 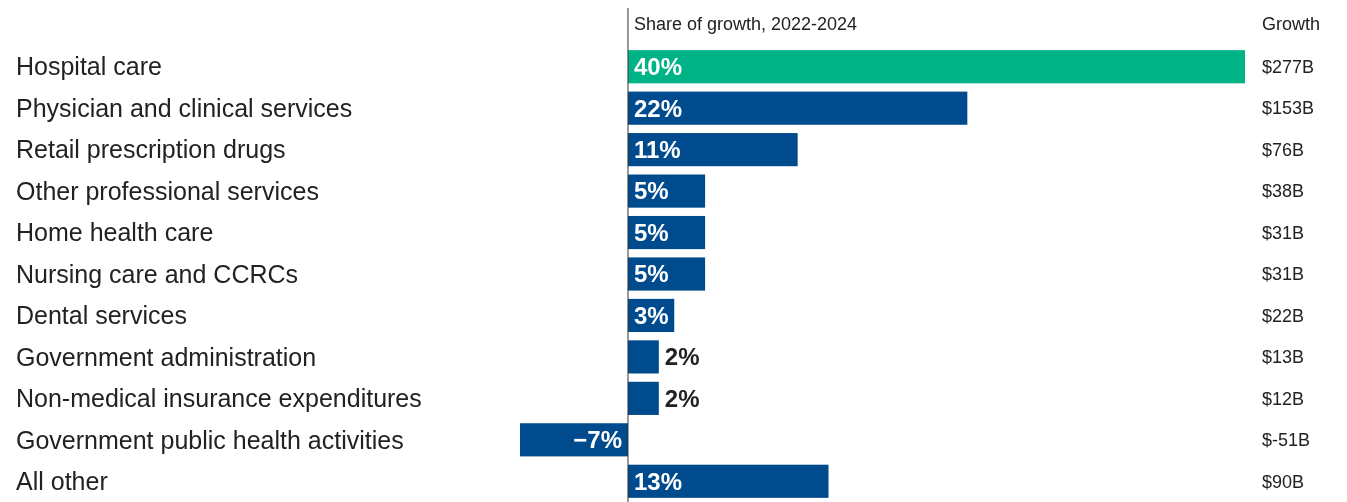 I want to click on y-tick-label: Non-medical insurance expenditures, so click(x=219, y=398).